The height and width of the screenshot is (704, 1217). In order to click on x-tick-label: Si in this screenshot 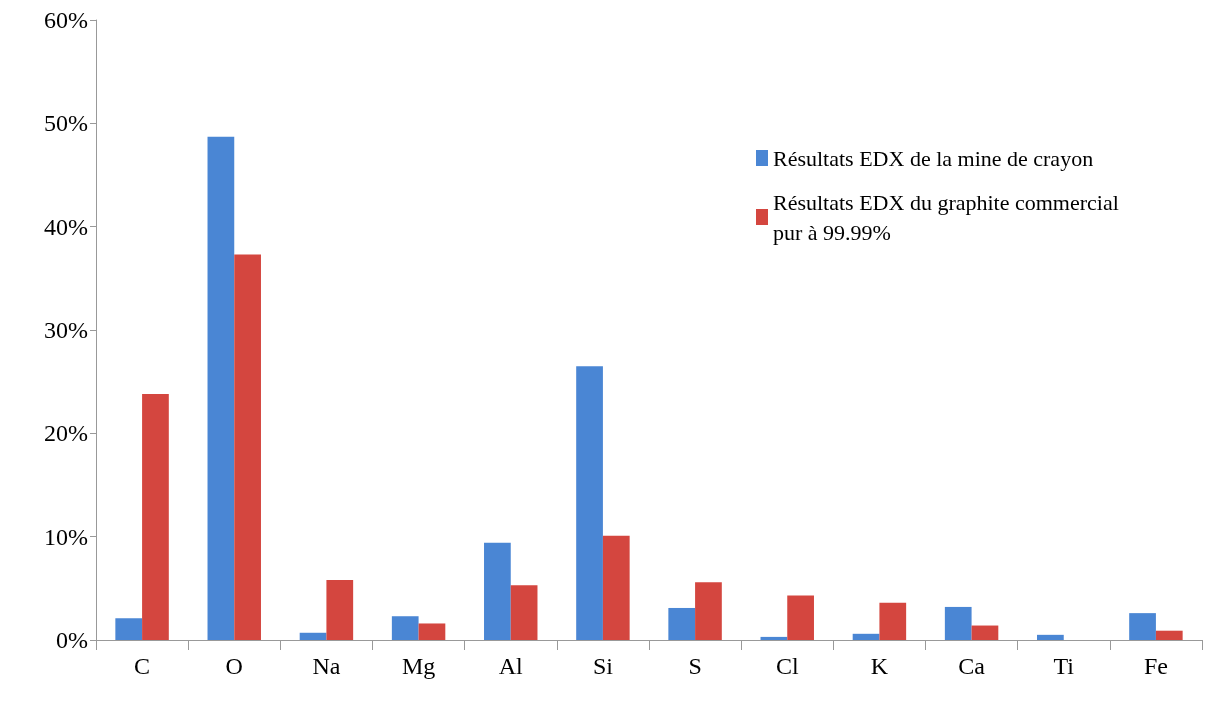, I will do `click(603, 666)`.